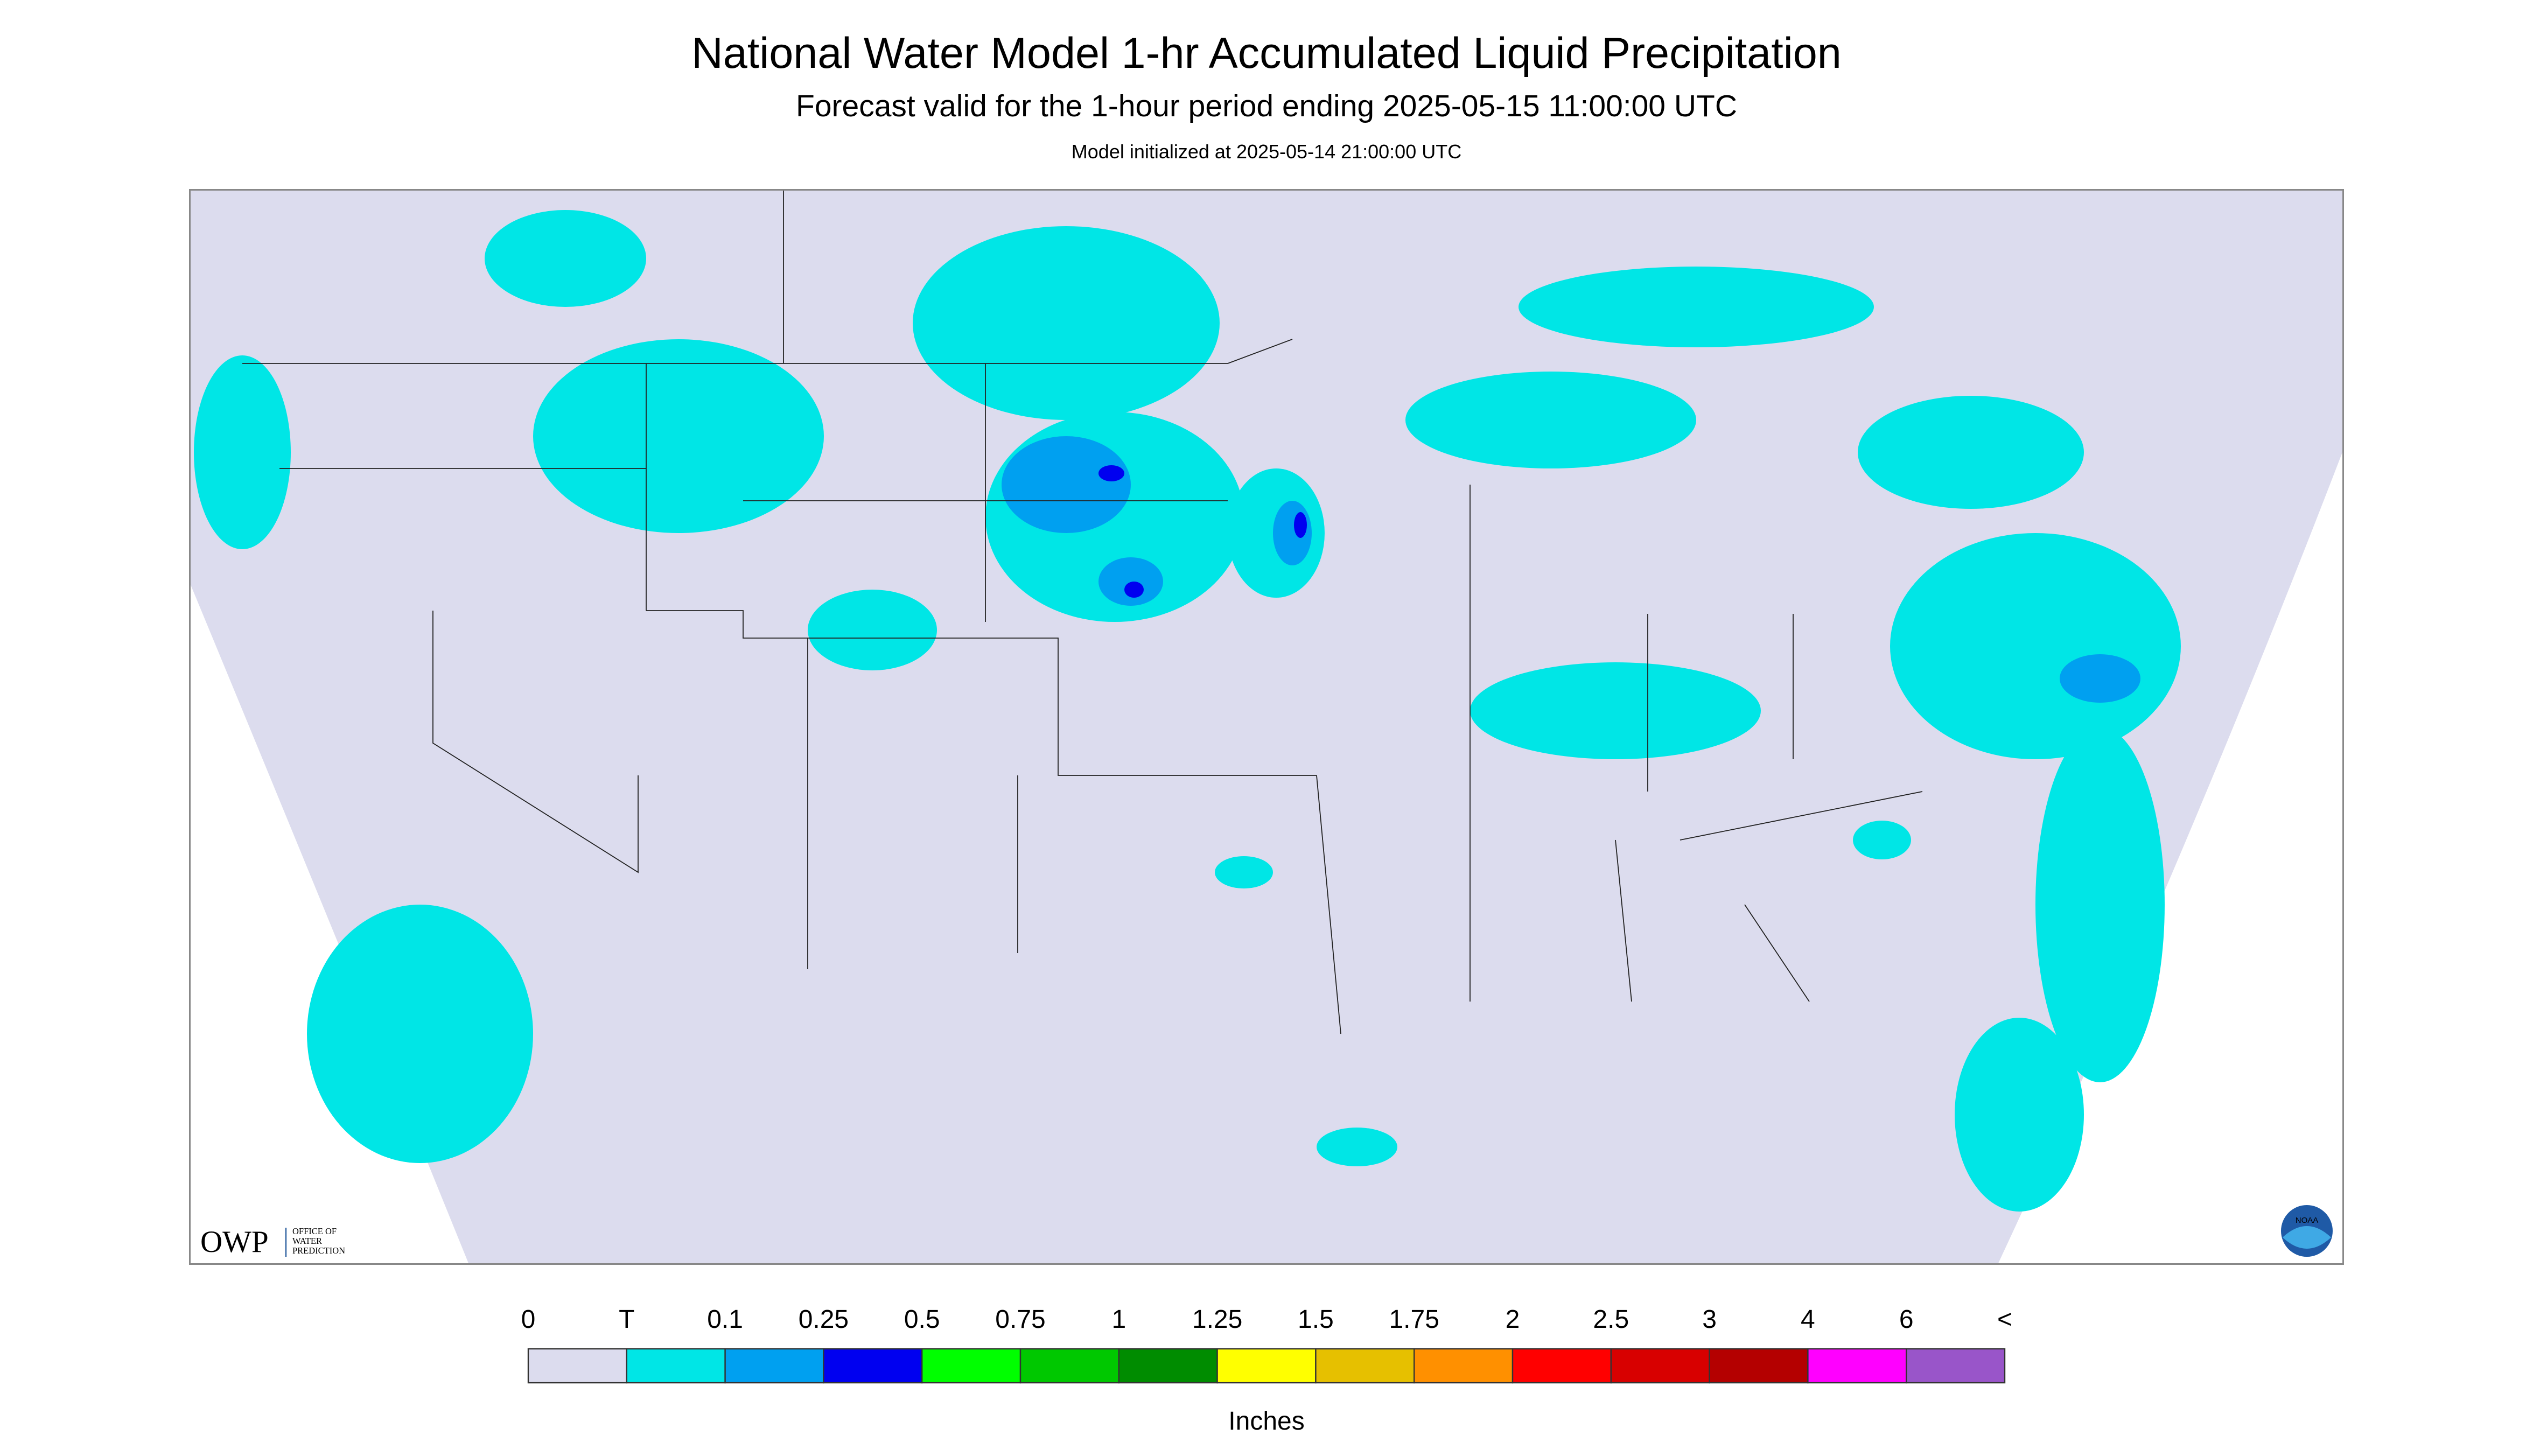  What do you see at coordinates (627, 1319) in the screenshot?
I see `legend-label: T` at bounding box center [627, 1319].